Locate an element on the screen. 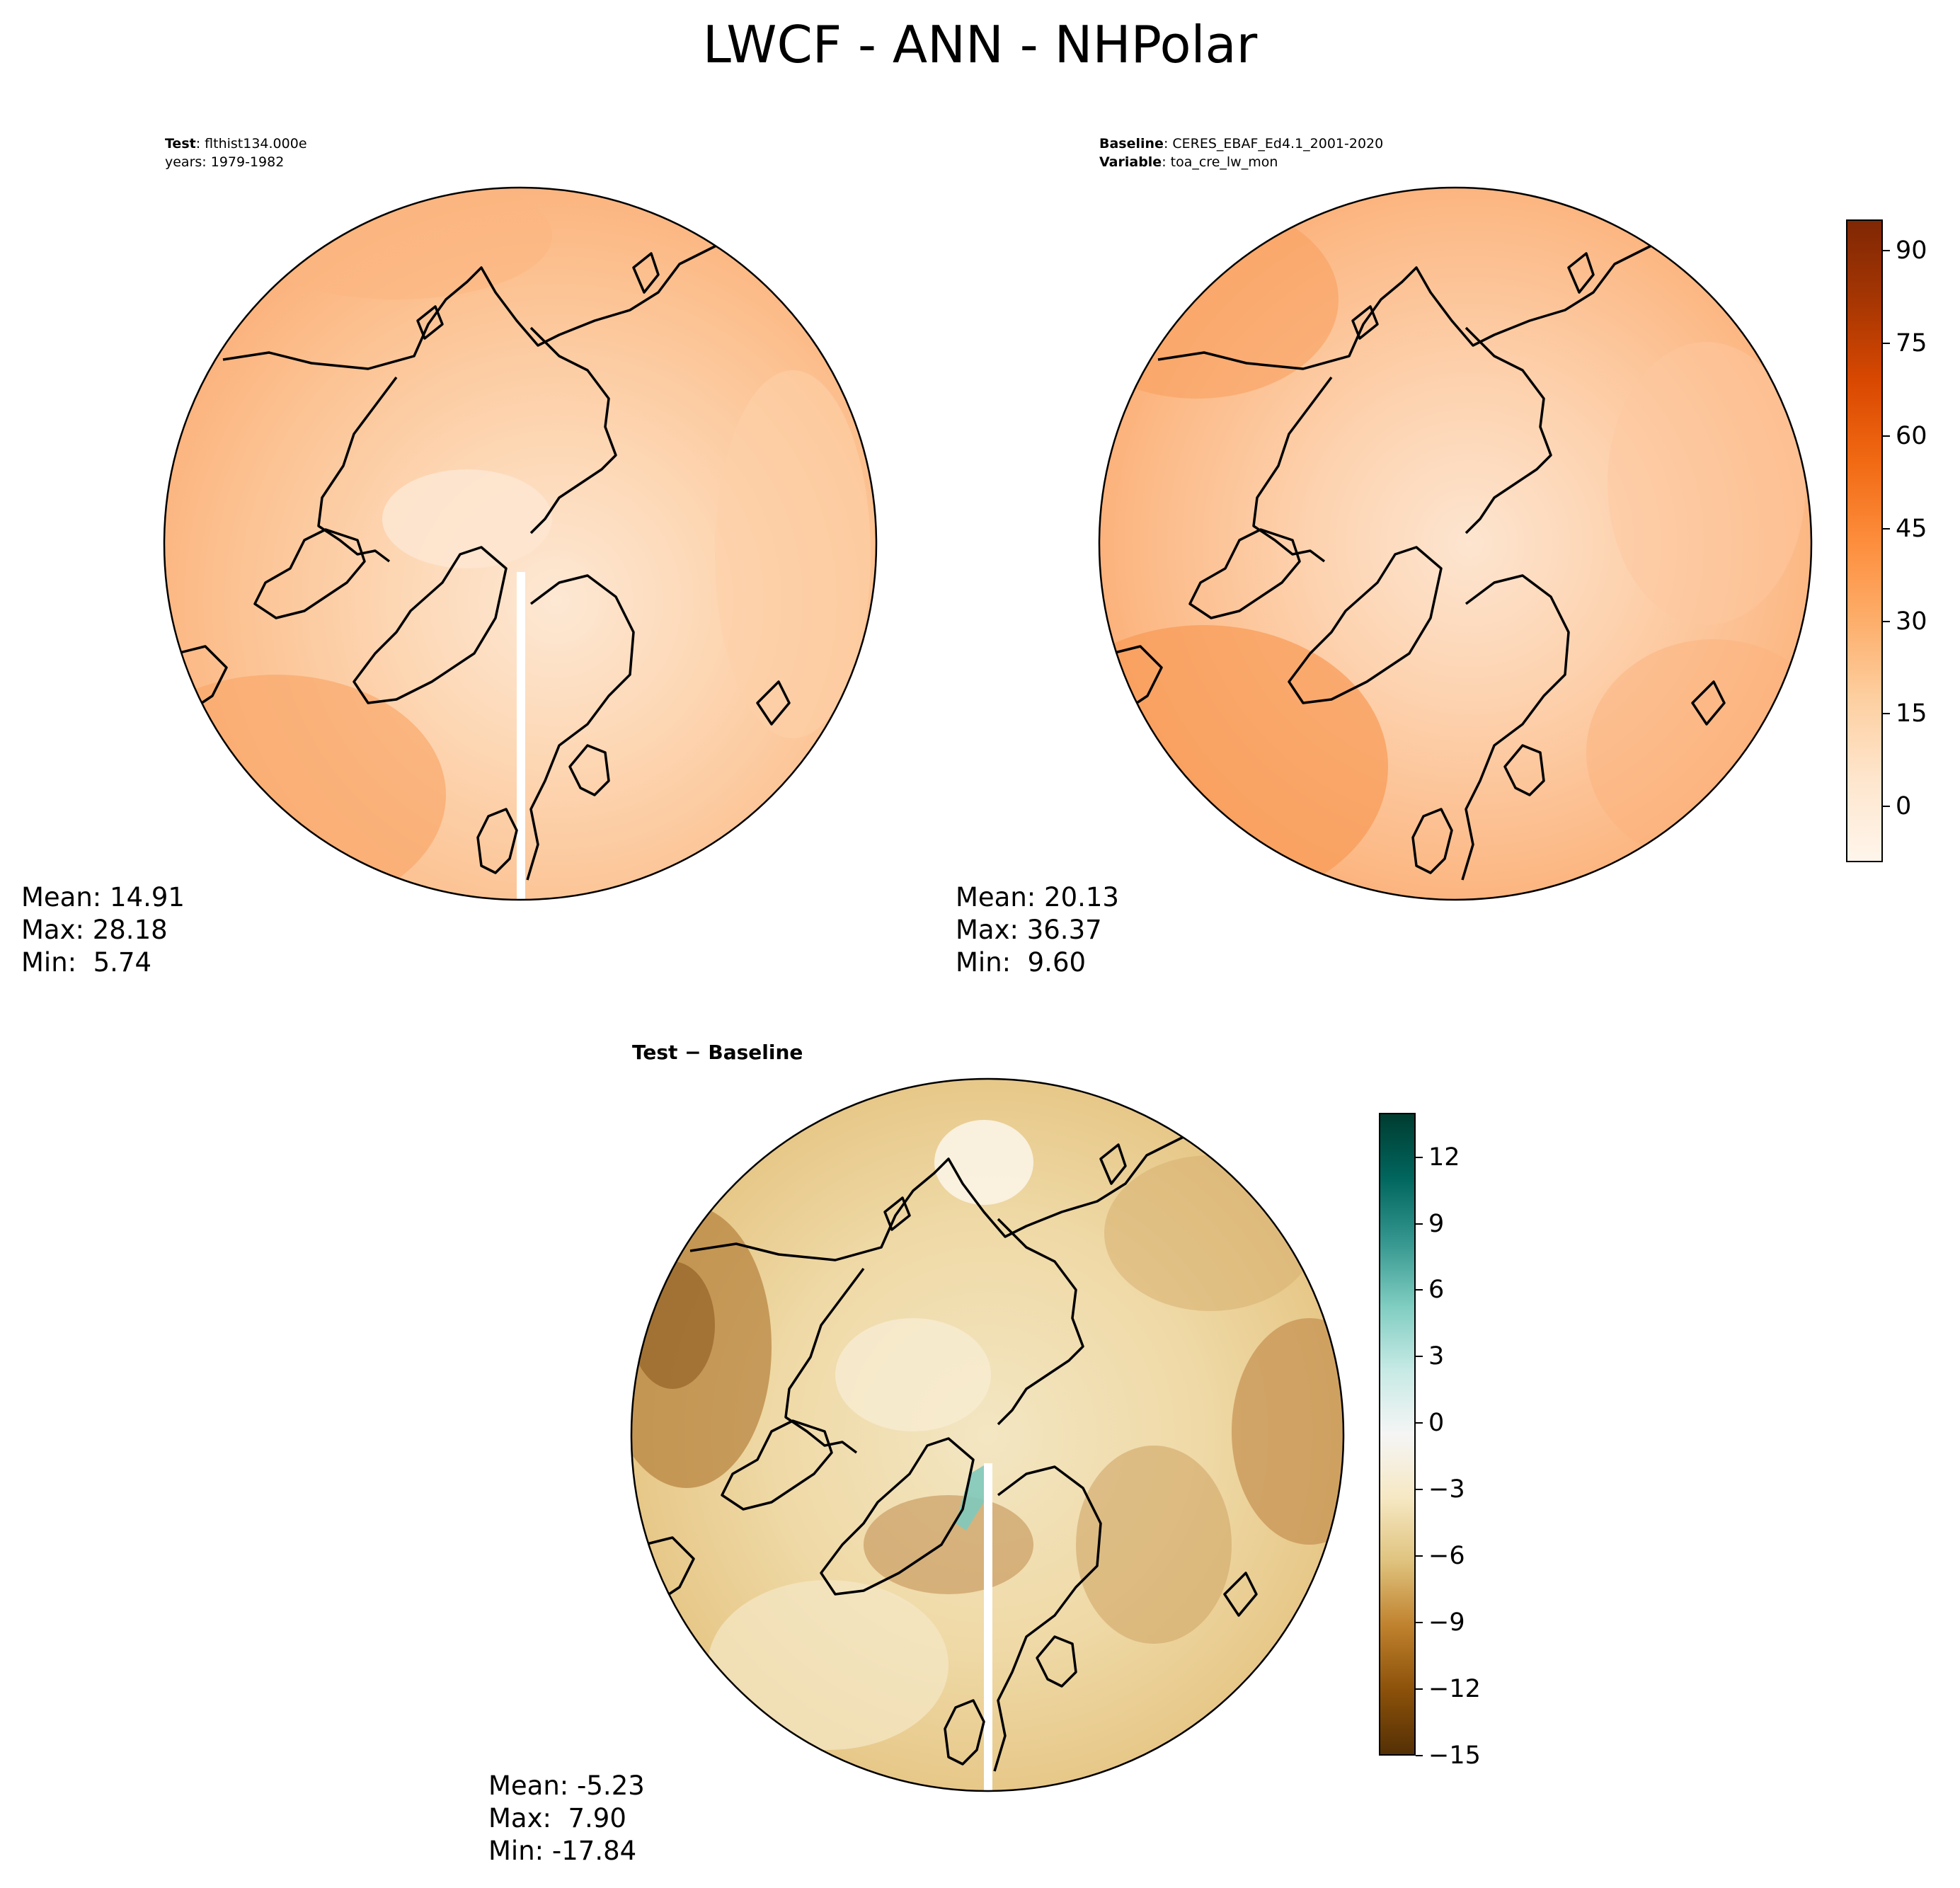 The width and height of the screenshot is (1960, 1888). difference-title-sep: − is located at coordinates (693, 1052).